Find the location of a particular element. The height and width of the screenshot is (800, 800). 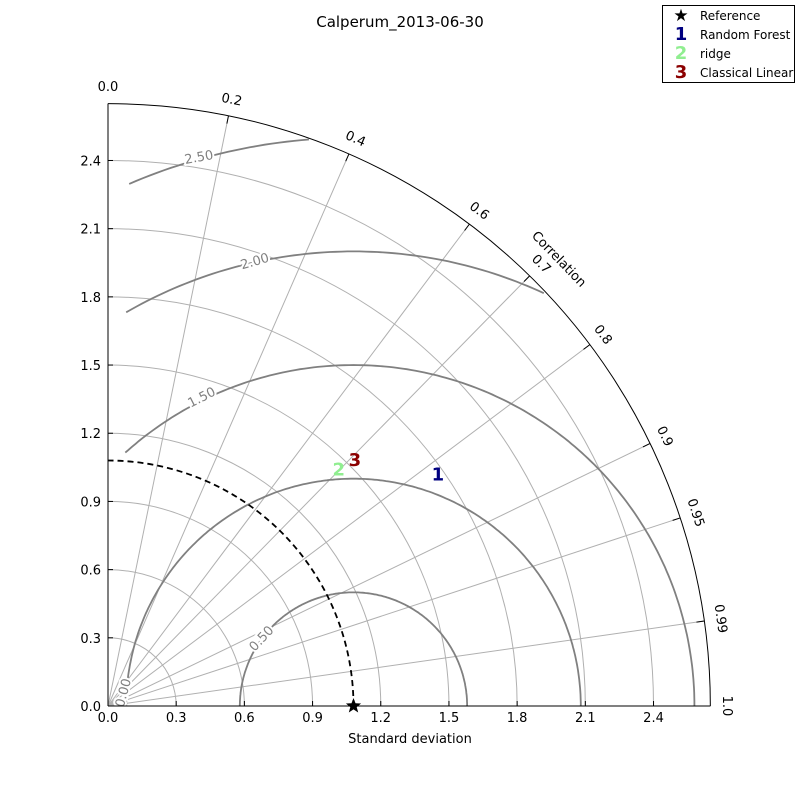

x-tick-label: 0.6 is located at coordinates (244, 718).